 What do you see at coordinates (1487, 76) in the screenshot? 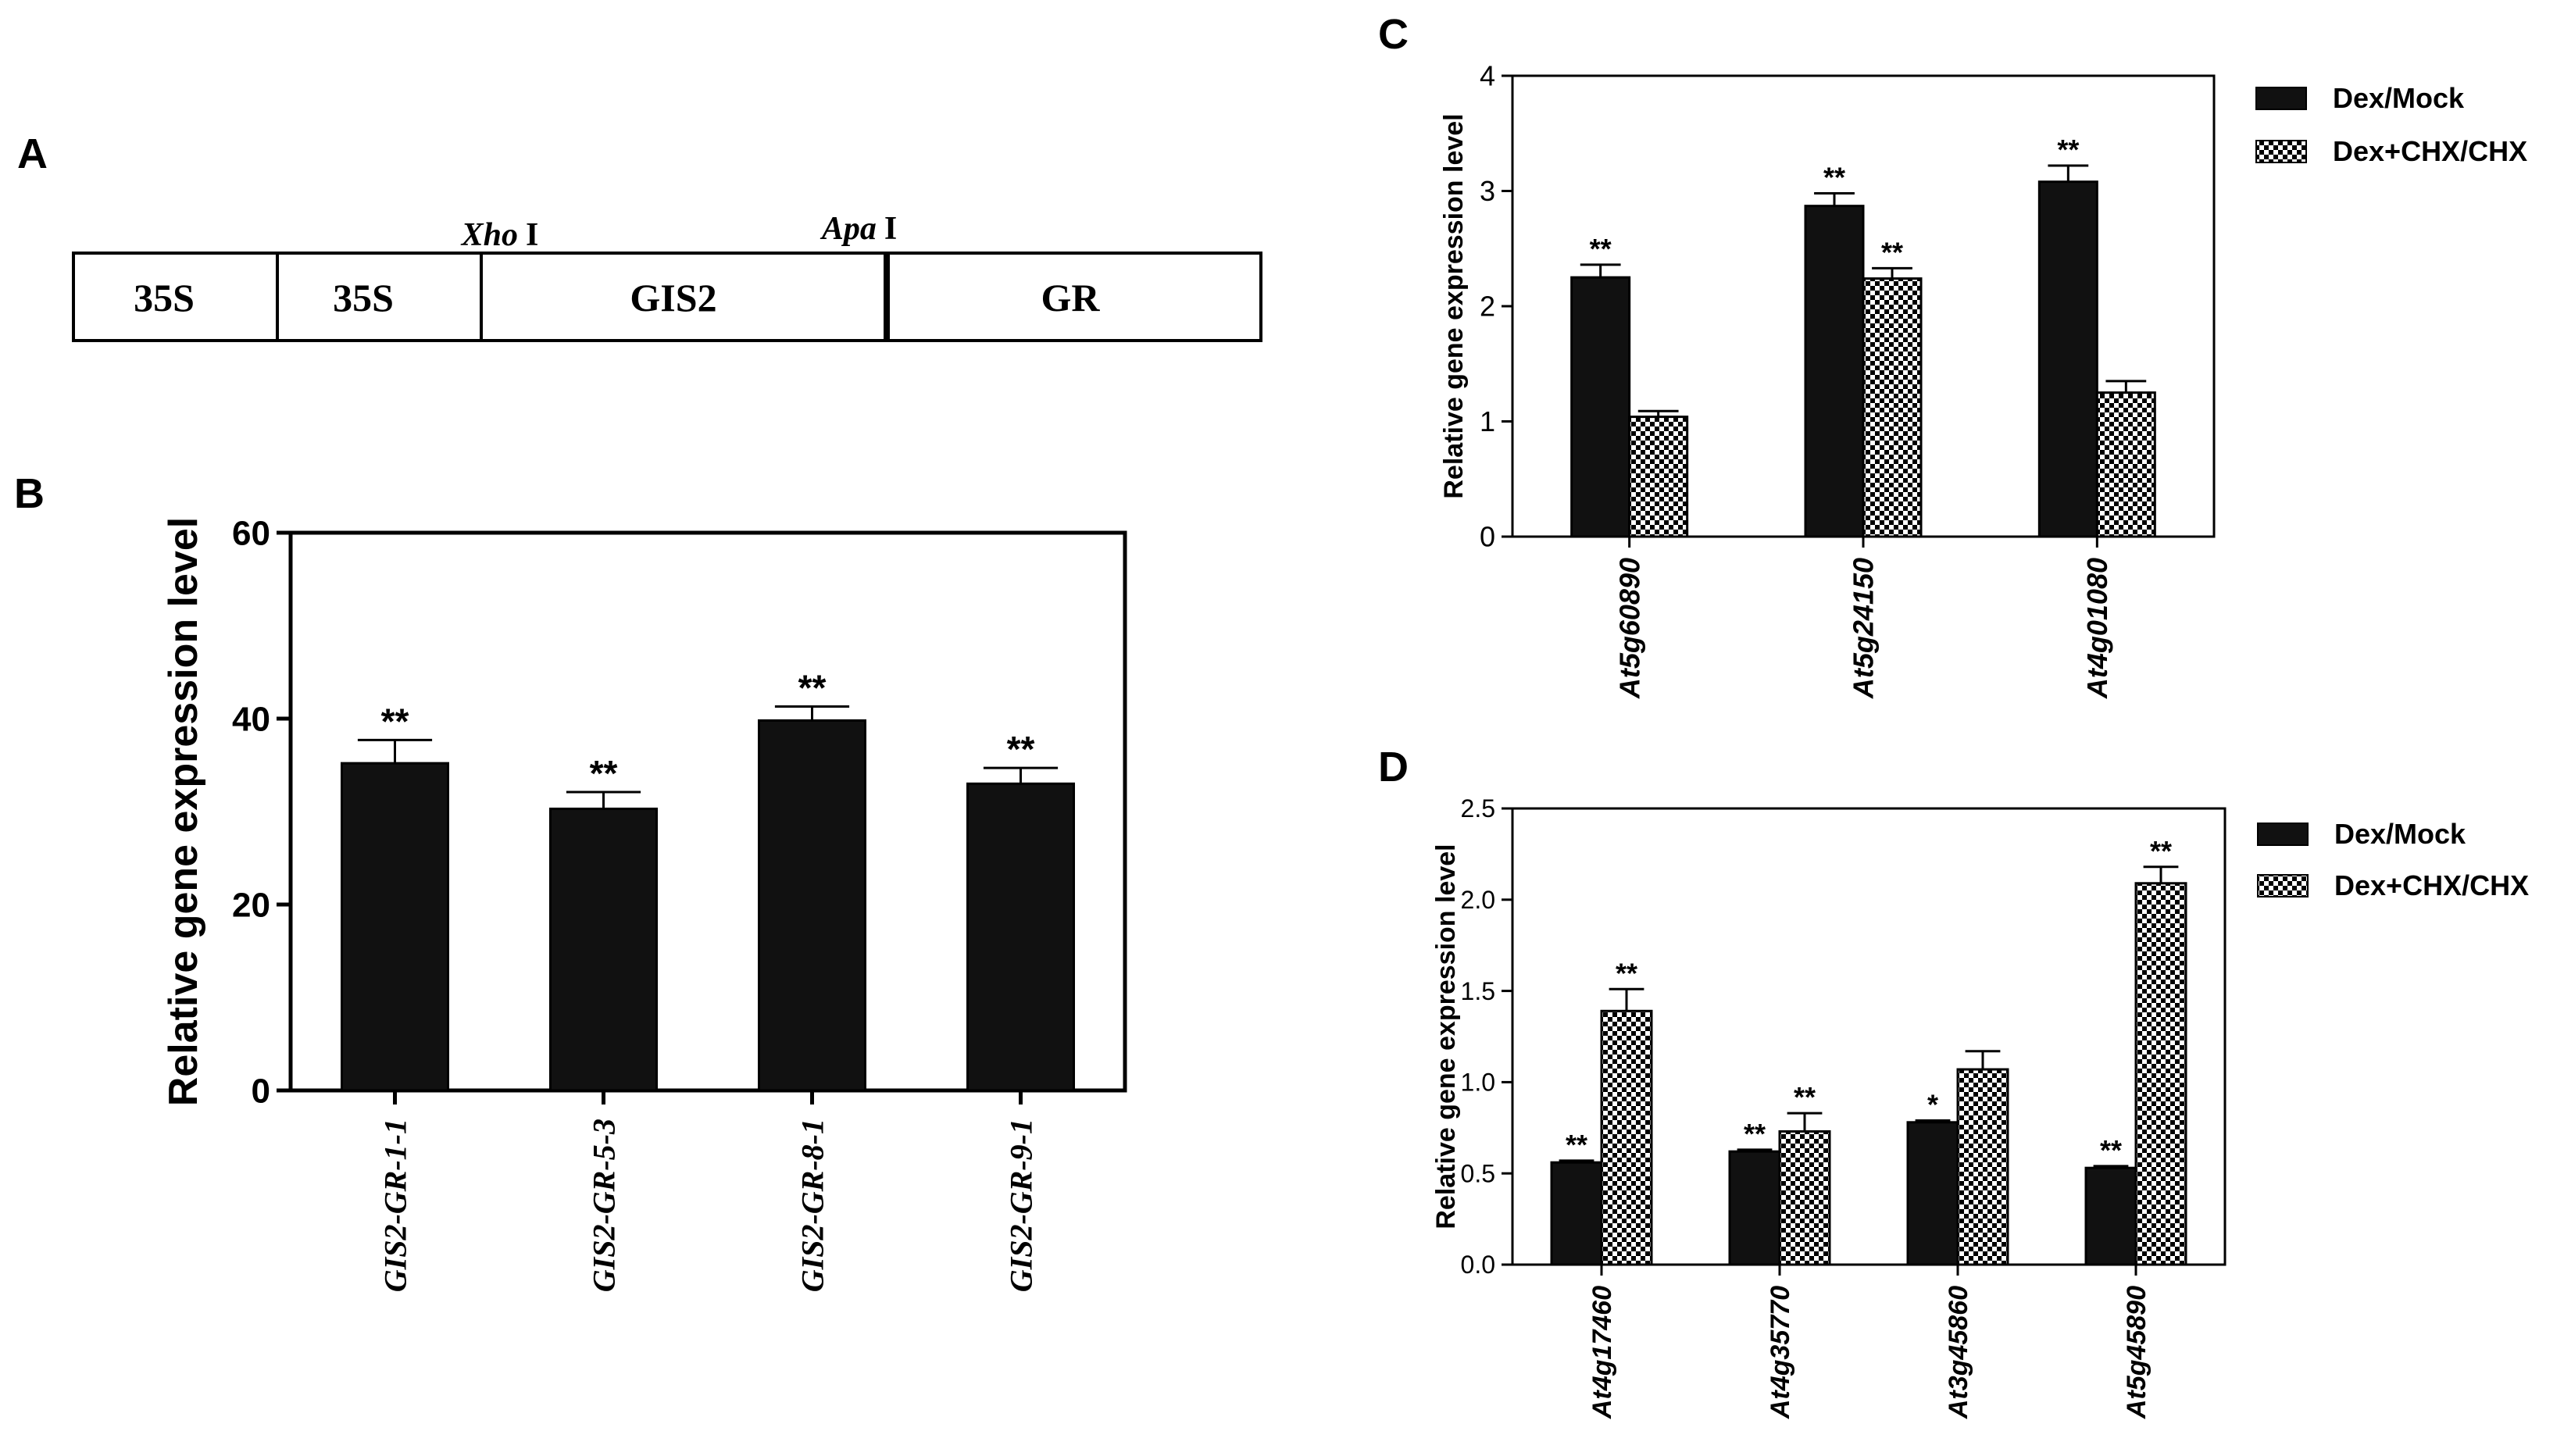
I see `y-tick-label: 4` at bounding box center [1487, 76].